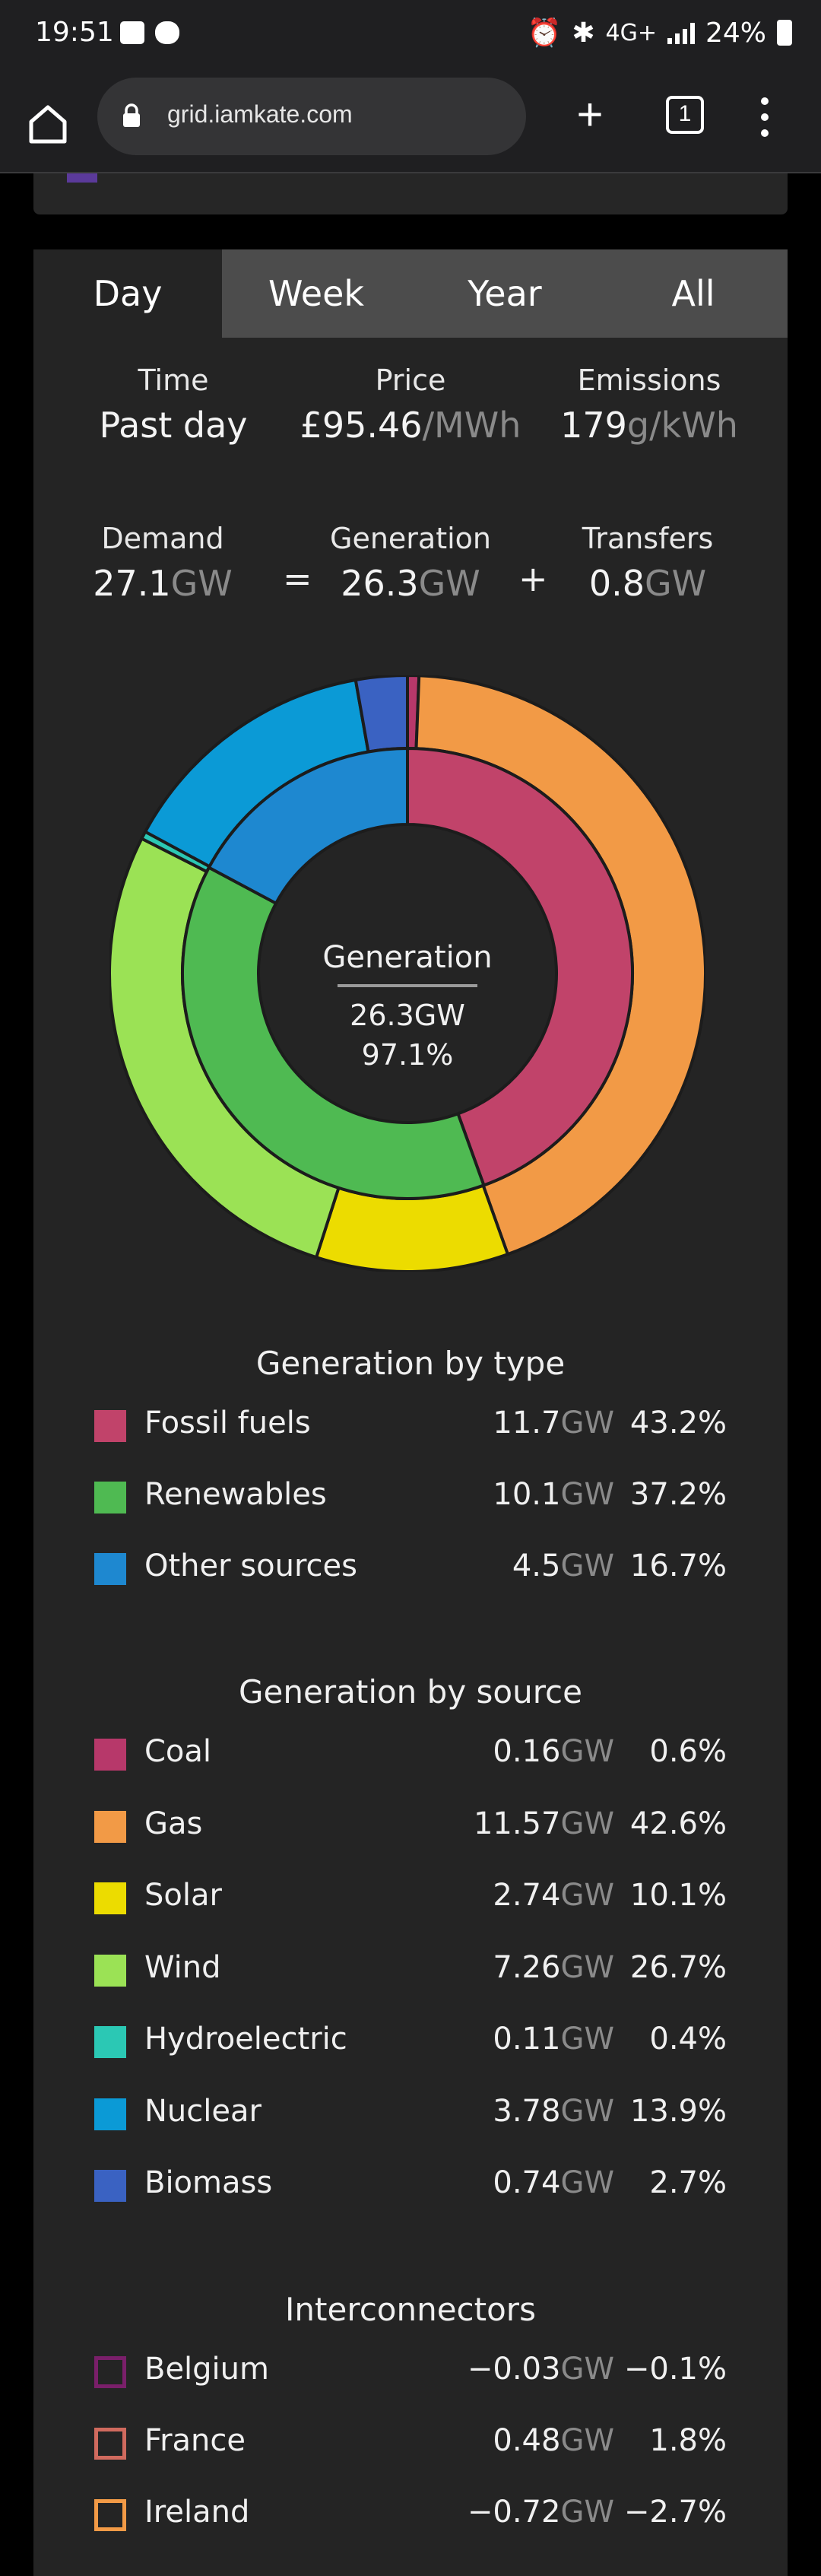 The height and width of the screenshot is (2576, 821). I want to click on legend-row: France 0.48GW 1.8%, so click(410, 2444).